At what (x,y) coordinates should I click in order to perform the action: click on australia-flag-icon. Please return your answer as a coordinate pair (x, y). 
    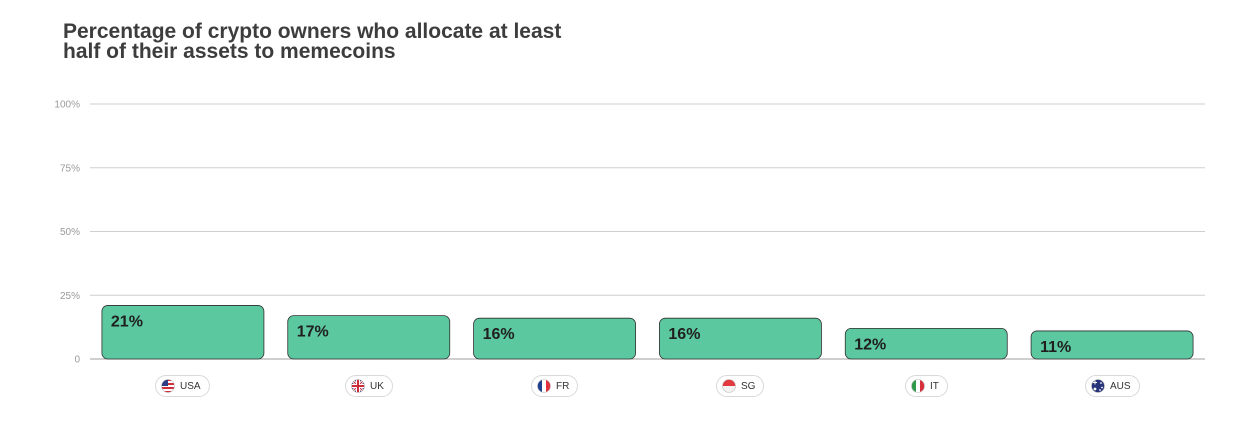
    Looking at the image, I should click on (1098, 386).